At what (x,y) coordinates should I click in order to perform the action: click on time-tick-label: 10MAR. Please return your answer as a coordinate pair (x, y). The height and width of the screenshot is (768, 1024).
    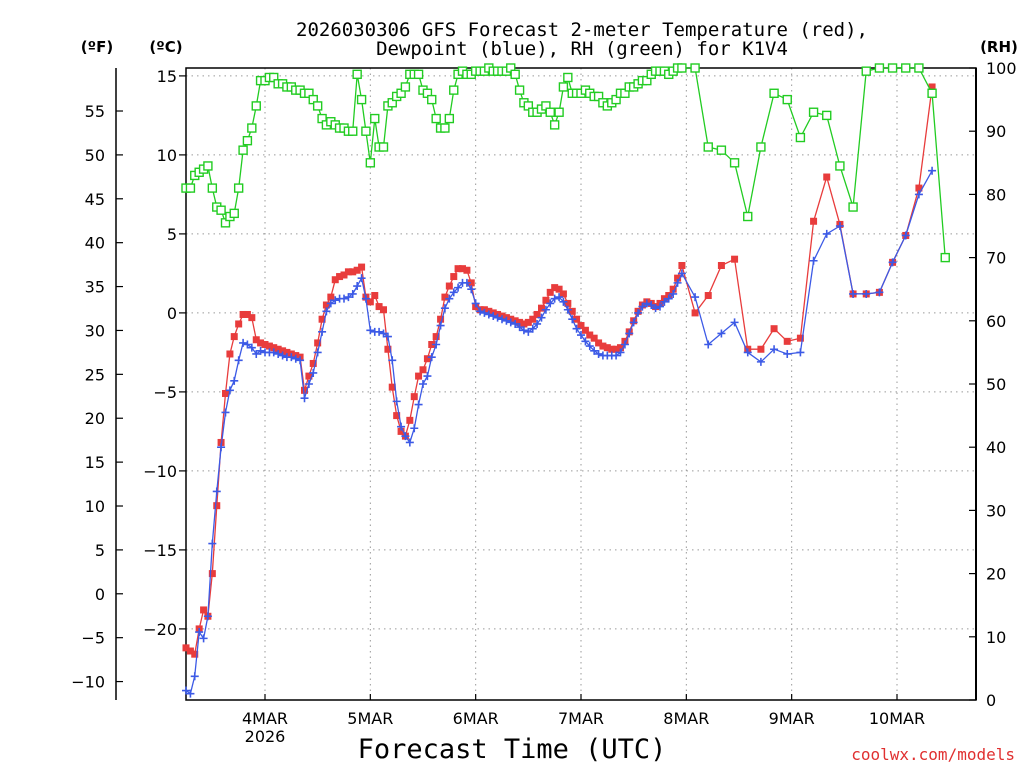
    Looking at the image, I should click on (897, 718).